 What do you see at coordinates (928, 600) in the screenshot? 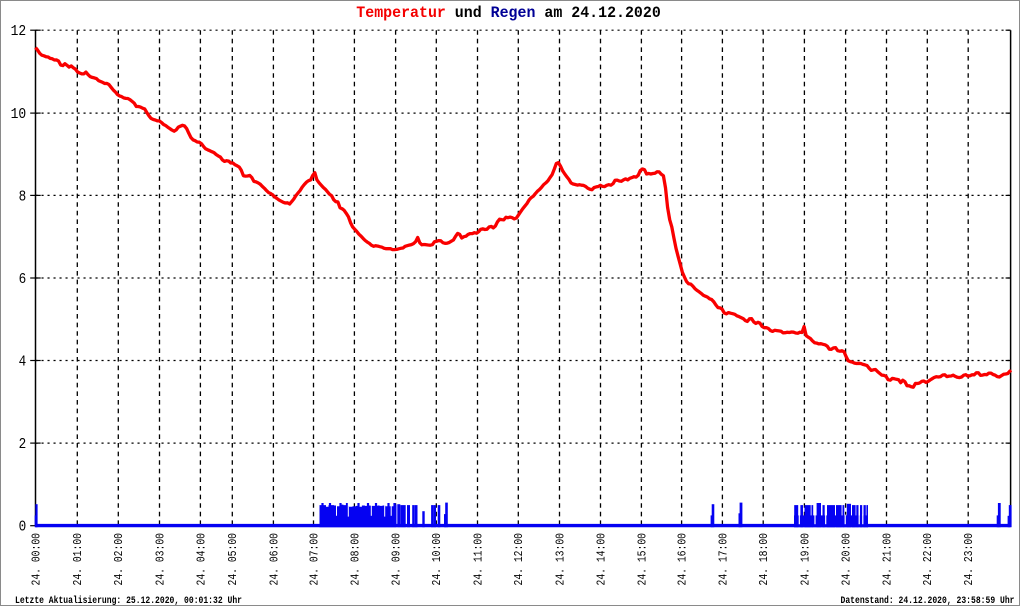
I see `svg-text:Datenstand: 24.12.2020, 23:58:: Datenstand: 24.12.2020, 23:58:59 Uhr` at bounding box center [928, 600].